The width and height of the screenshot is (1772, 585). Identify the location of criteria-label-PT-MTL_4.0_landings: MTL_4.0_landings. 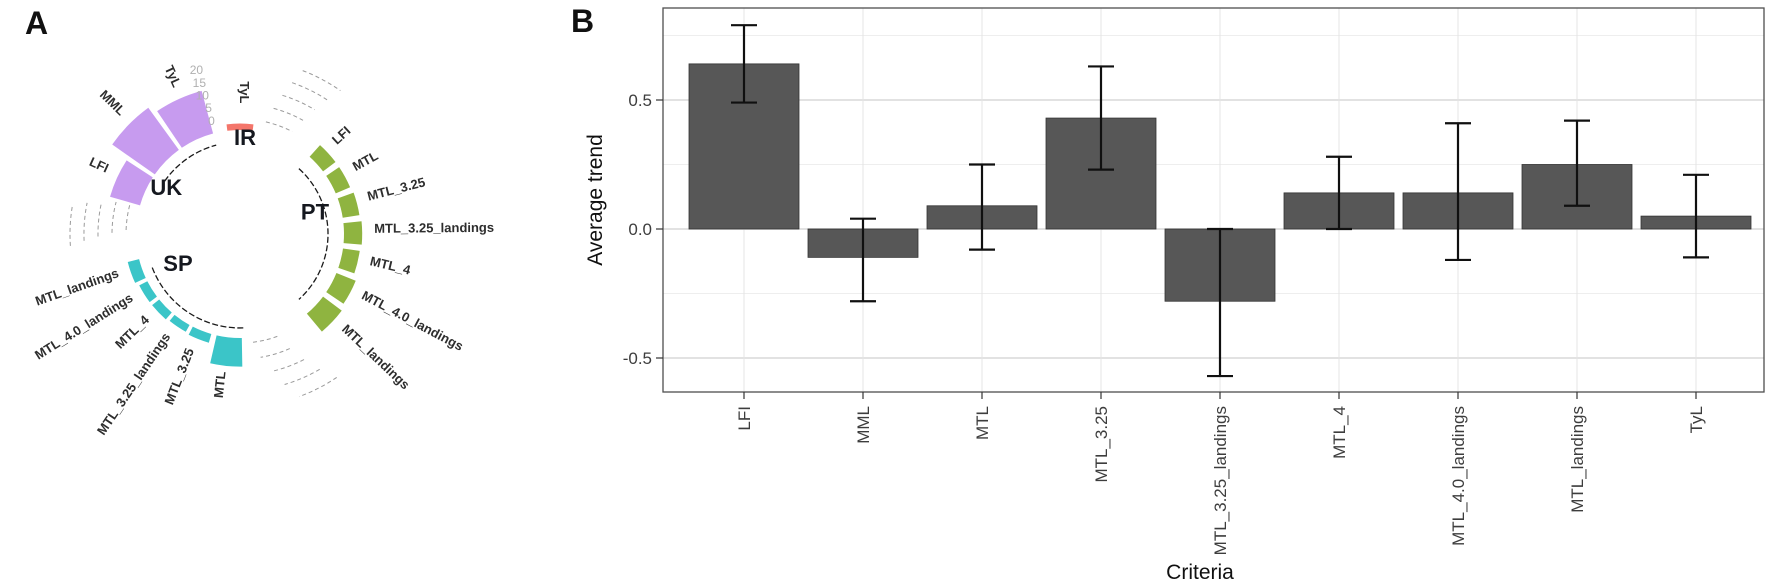
(412, 321).